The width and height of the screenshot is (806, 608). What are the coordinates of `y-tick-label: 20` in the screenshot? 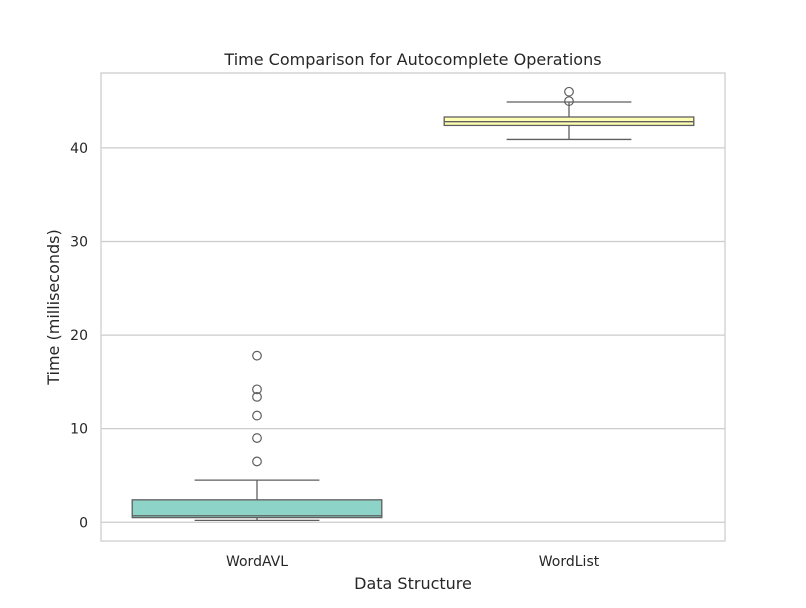 It's located at (79, 336).